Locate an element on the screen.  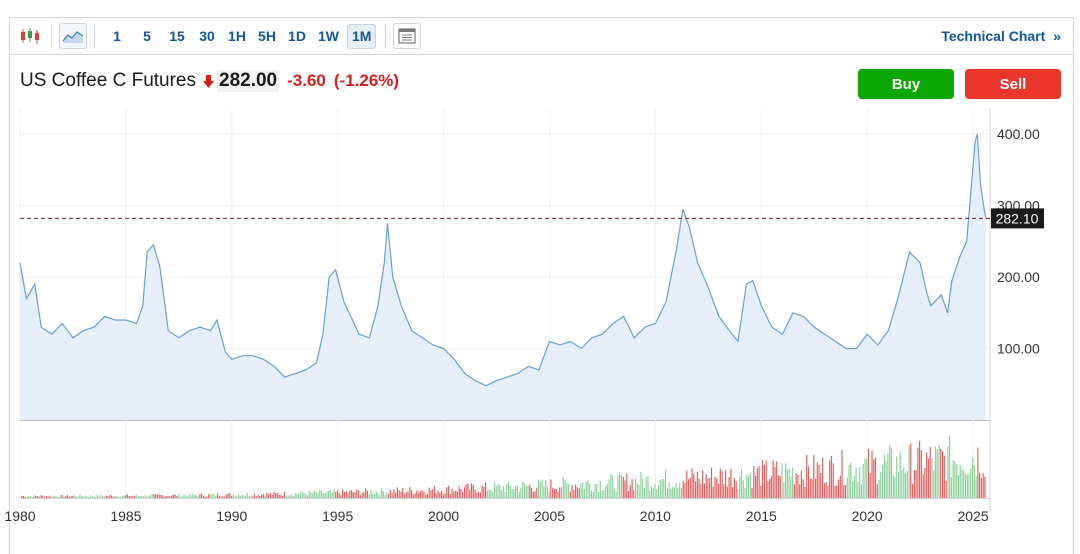
x-tick-label: 2005 is located at coordinates (549, 516).